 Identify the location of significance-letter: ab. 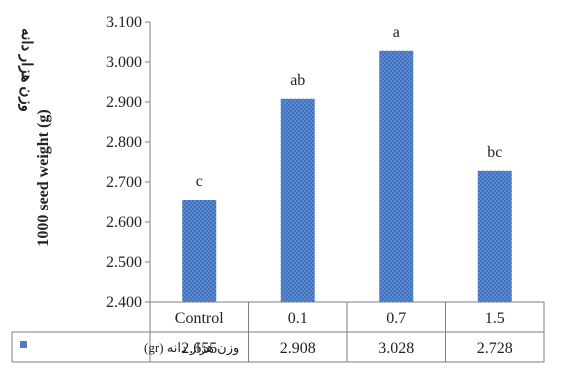
(297, 80).